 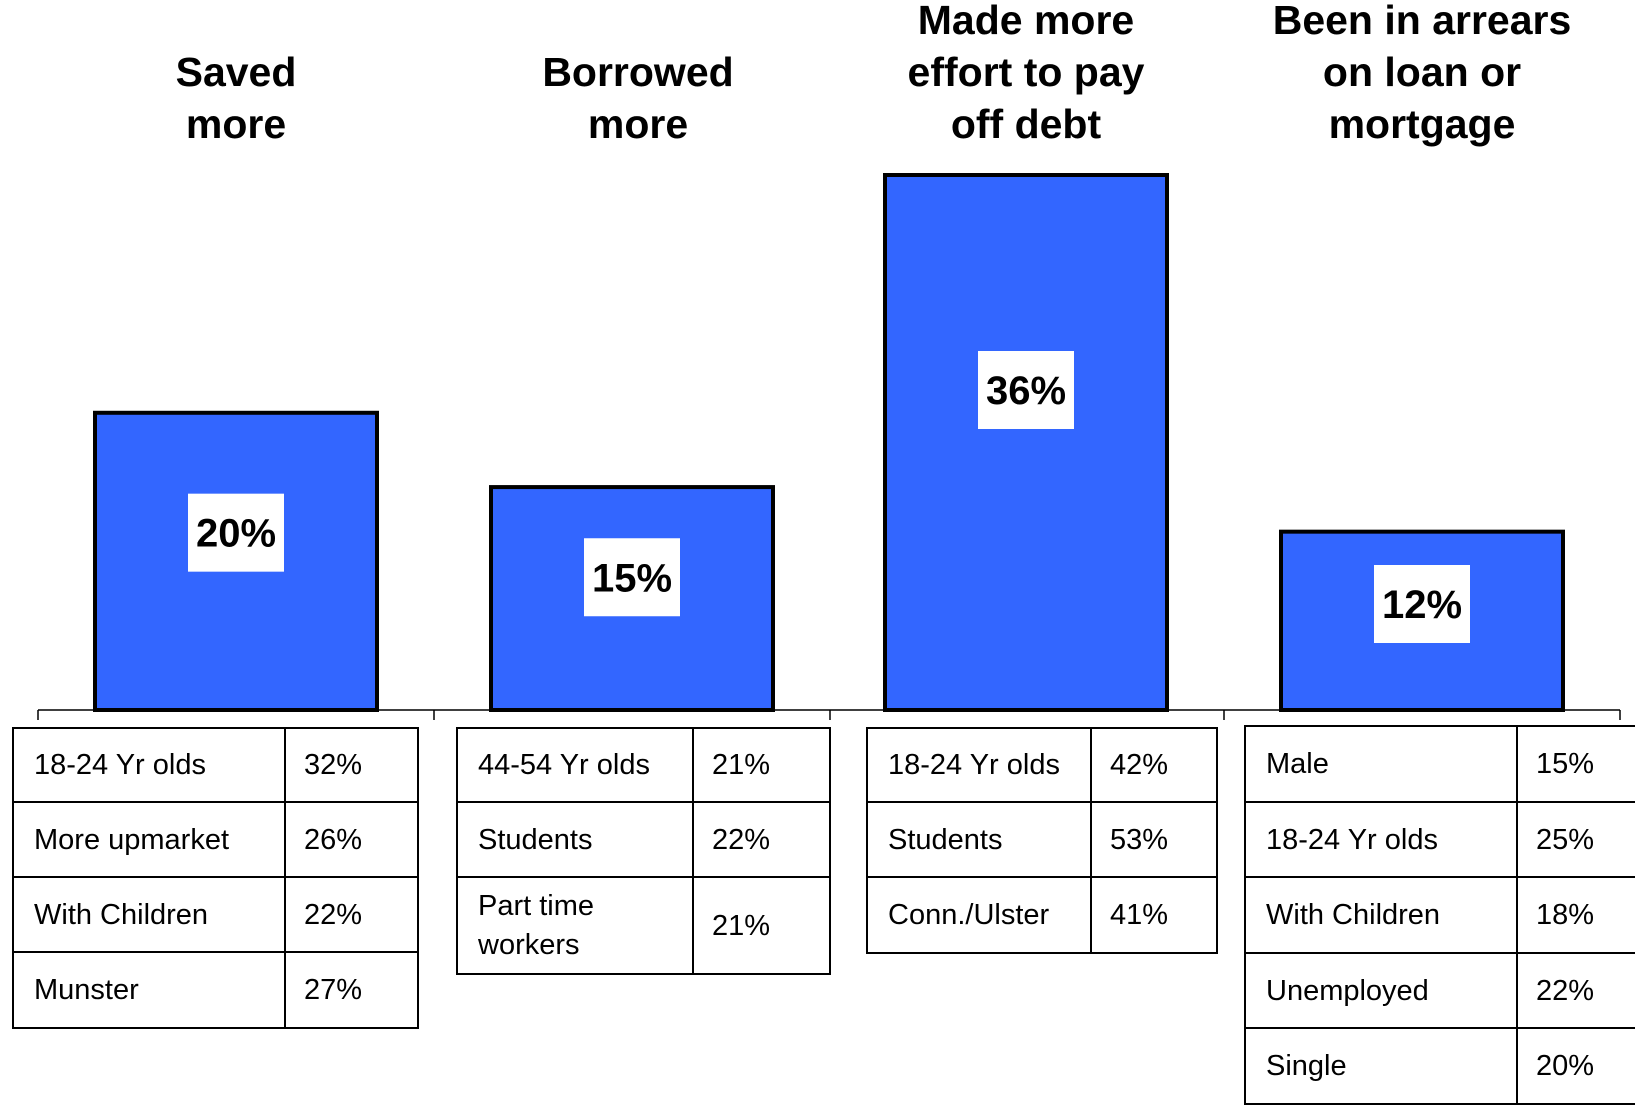 I want to click on group-value: 20%, so click(x=1576, y=1066).